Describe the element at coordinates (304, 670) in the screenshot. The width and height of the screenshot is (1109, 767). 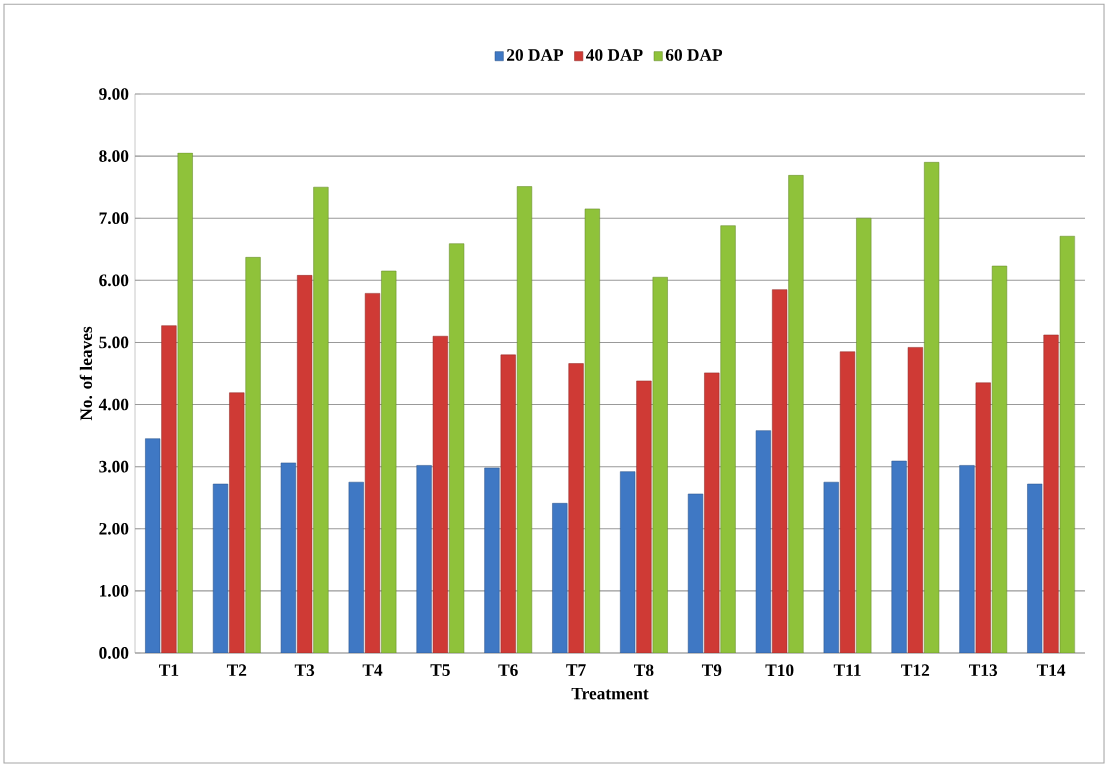
I see `x-tick-label: T3` at that location.